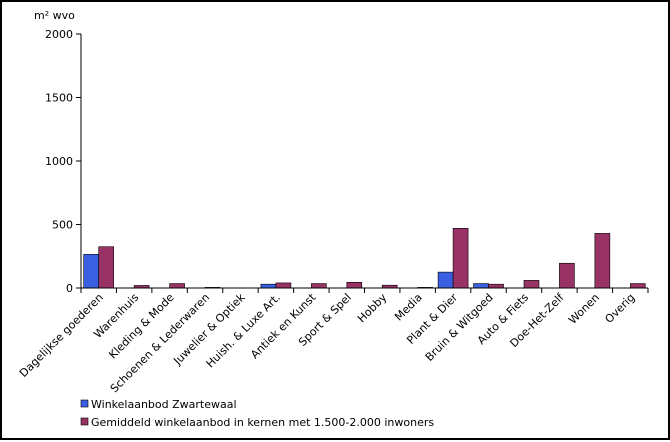 This screenshot has height=442, width=670. Describe the element at coordinates (364, 258) in the screenshot. I see `bars` at that location.